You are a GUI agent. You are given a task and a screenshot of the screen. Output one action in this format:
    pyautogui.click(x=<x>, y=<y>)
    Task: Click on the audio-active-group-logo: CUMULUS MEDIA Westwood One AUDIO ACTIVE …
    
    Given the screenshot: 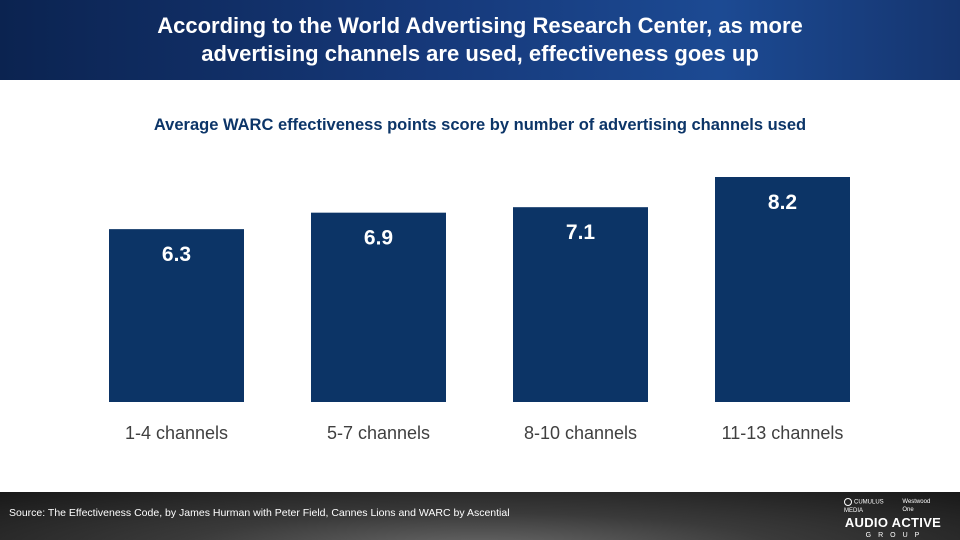 What is the action you would take?
    pyautogui.click(x=893, y=518)
    